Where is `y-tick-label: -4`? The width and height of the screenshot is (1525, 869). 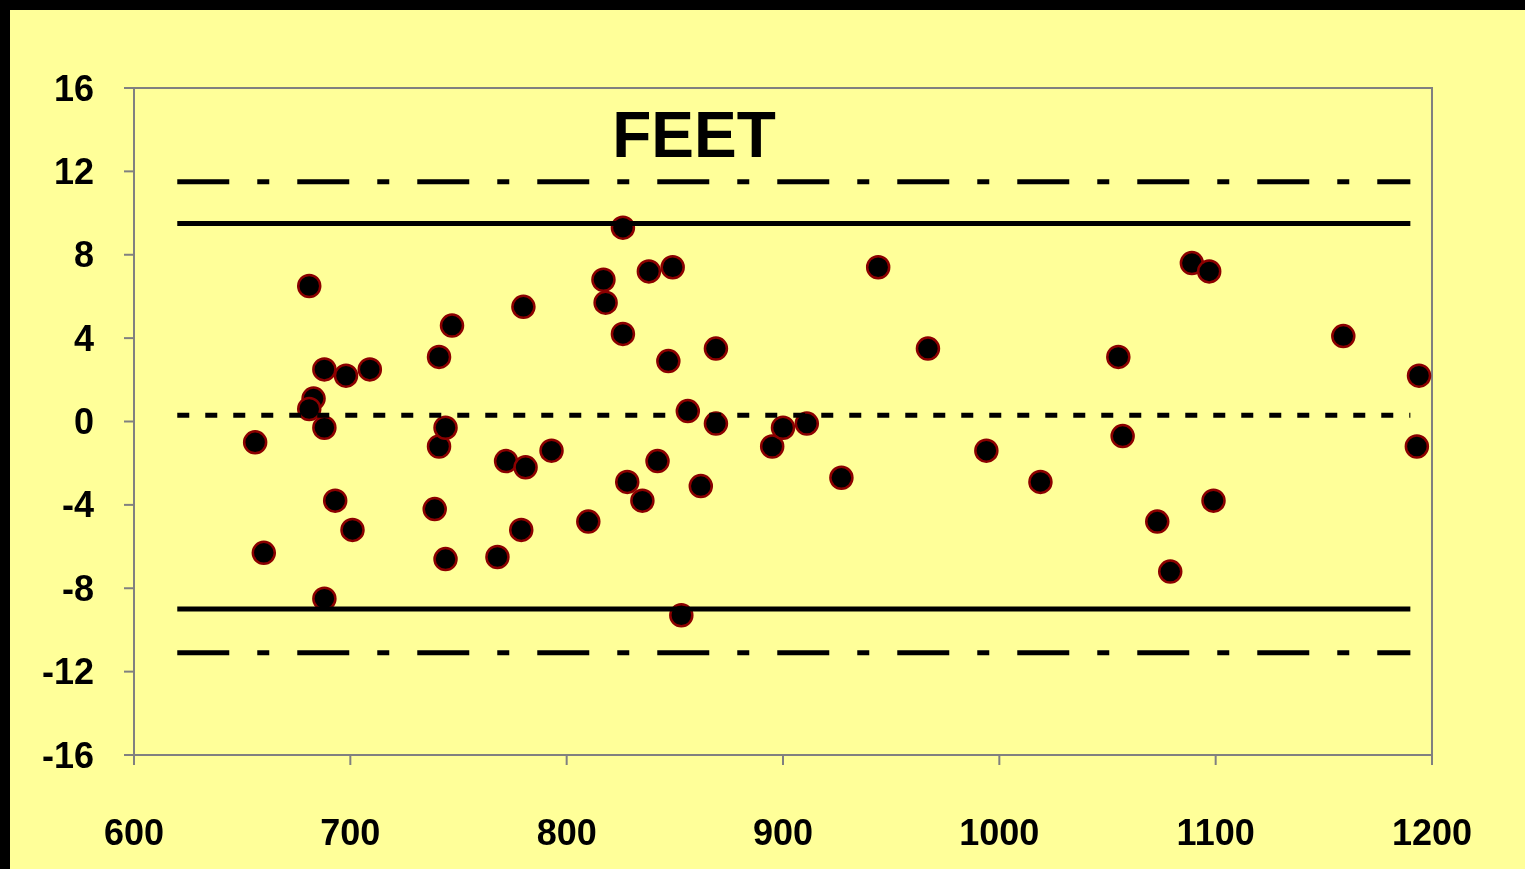 y-tick-label: -4 is located at coordinates (77, 505).